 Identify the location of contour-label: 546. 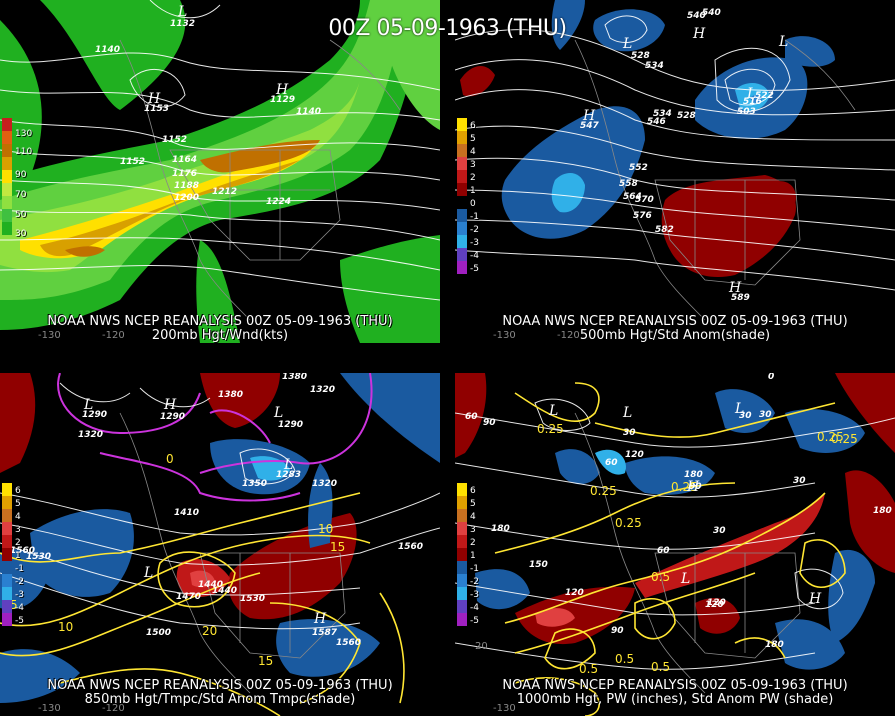
(656, 122).